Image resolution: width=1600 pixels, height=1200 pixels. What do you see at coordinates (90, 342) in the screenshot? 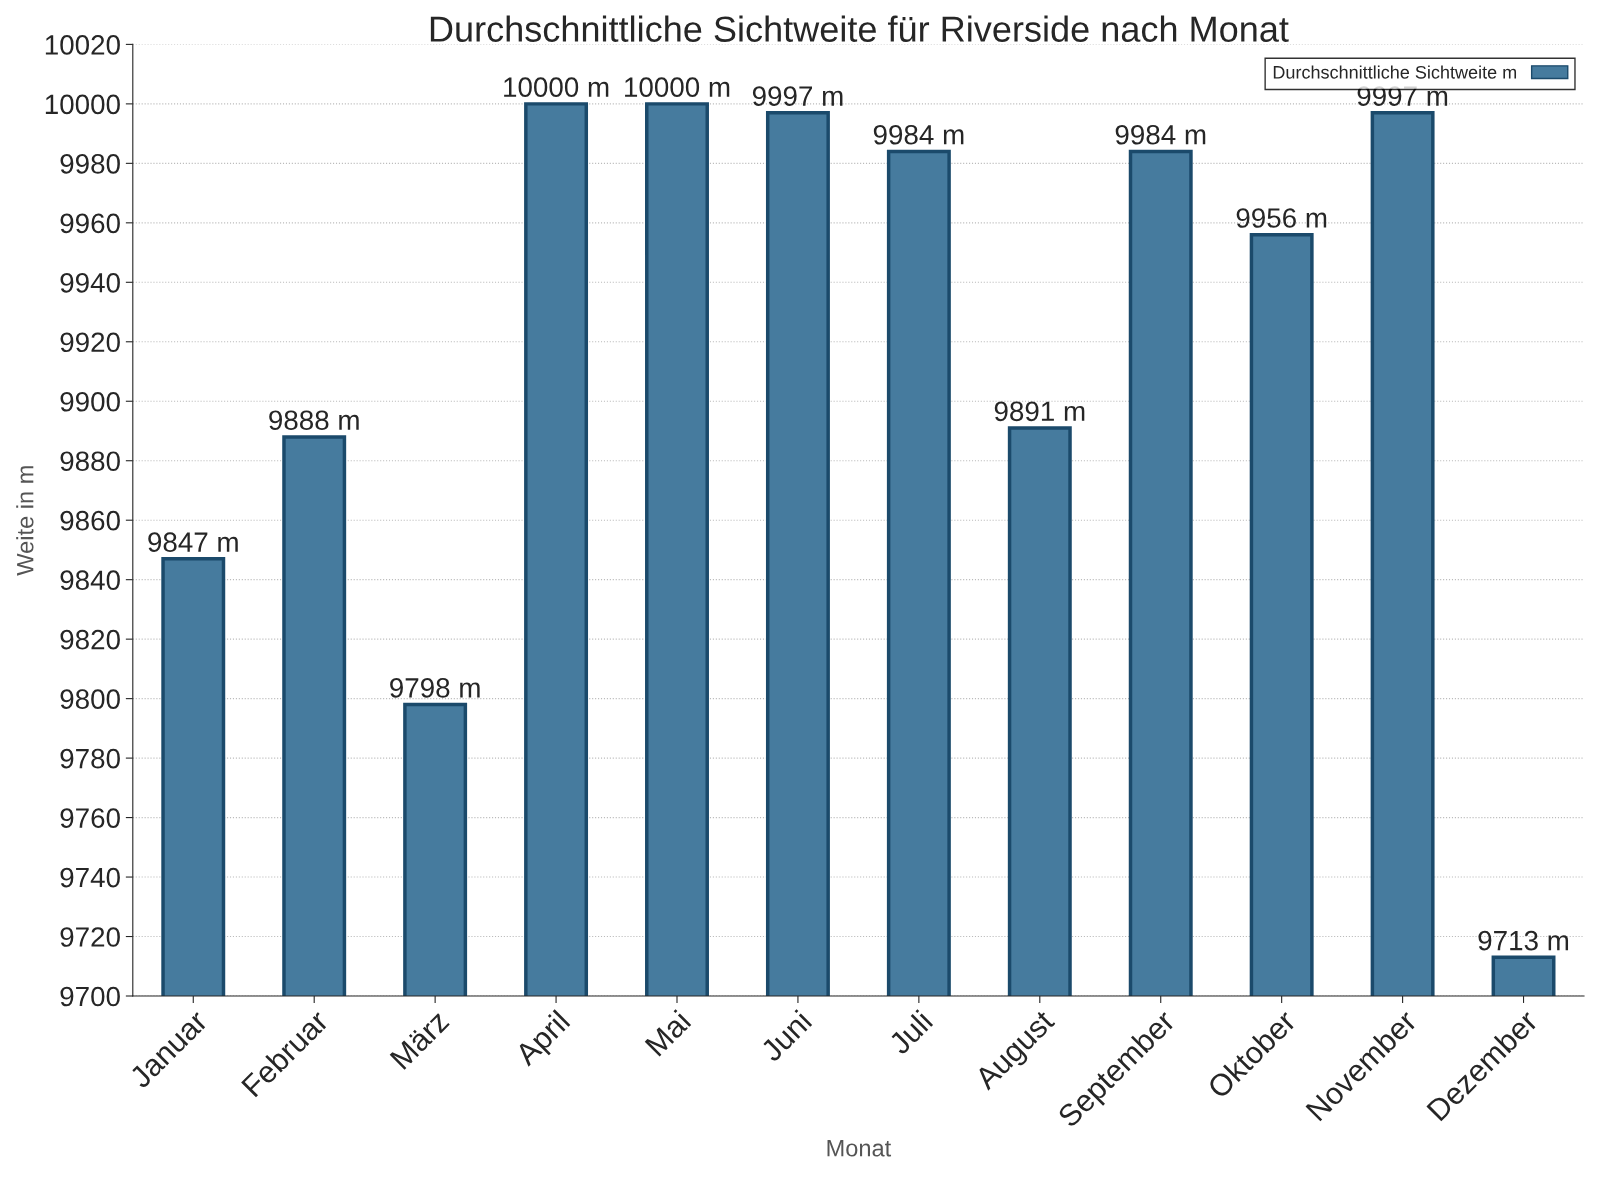
I see `y-tick-label: 9920` at bounding box center [90, 342].